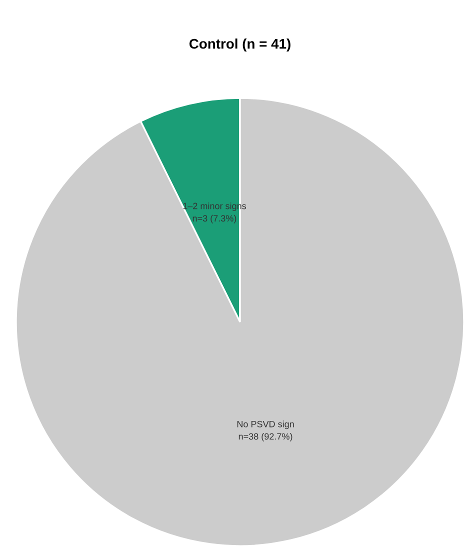  Describe the element at coordinates (239, 45) in the screenshot. I see `chart-title: Control (n = 41)` at that location.